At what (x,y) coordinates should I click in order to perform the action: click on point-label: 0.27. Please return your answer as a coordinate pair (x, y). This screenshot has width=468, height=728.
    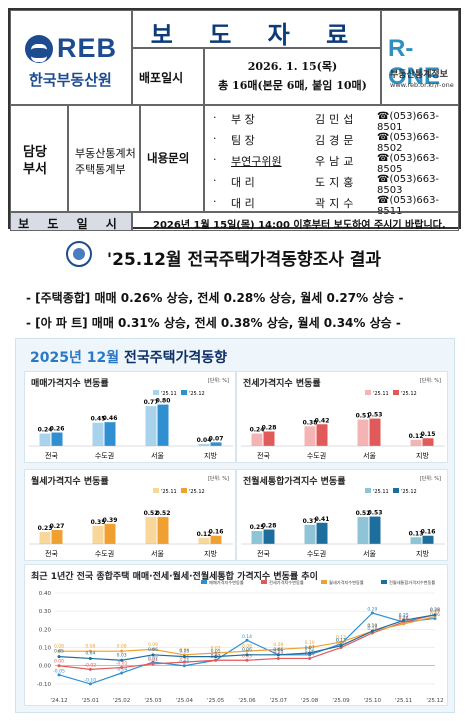
    Looking at the image, I should click on (435, 612).